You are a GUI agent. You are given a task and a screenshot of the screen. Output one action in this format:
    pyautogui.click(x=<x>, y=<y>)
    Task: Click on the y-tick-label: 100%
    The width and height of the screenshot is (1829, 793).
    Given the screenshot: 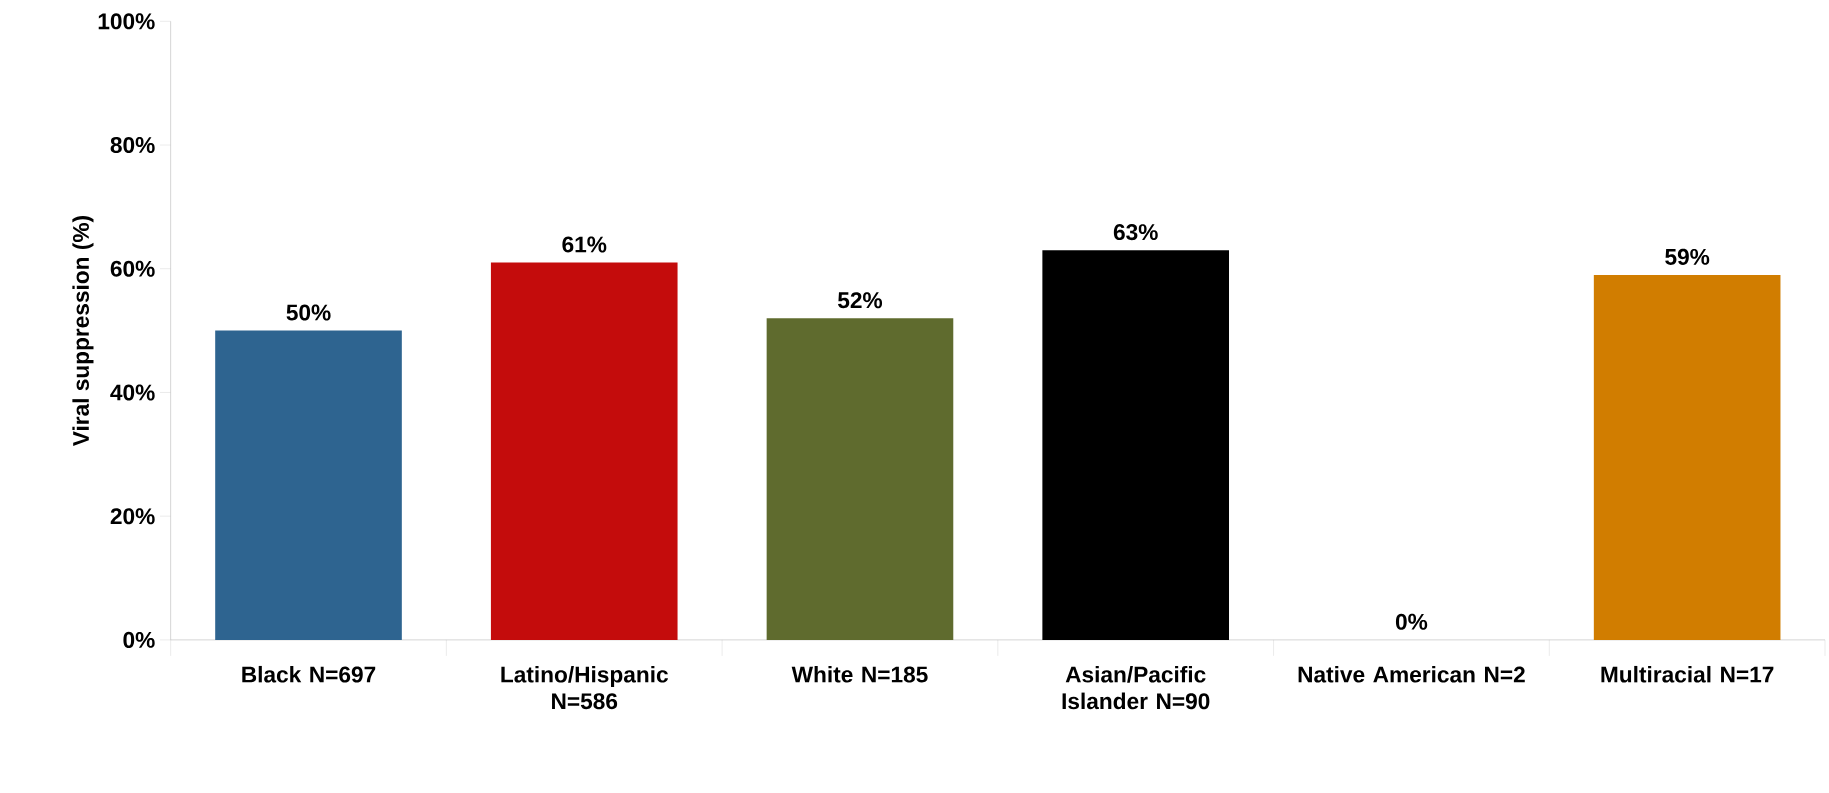 What is the action you would take?
    pyautogui.click(x=126, y=21)
    